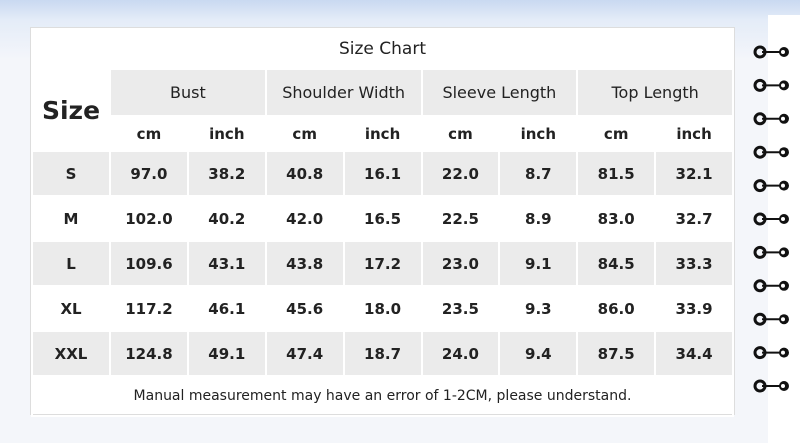 Image resolution: width=800 pixels, height=443 pixels. Describe the element at coordinates (304, 263) in the screenshot. I see `measurement-cell: 43.8` at that location.